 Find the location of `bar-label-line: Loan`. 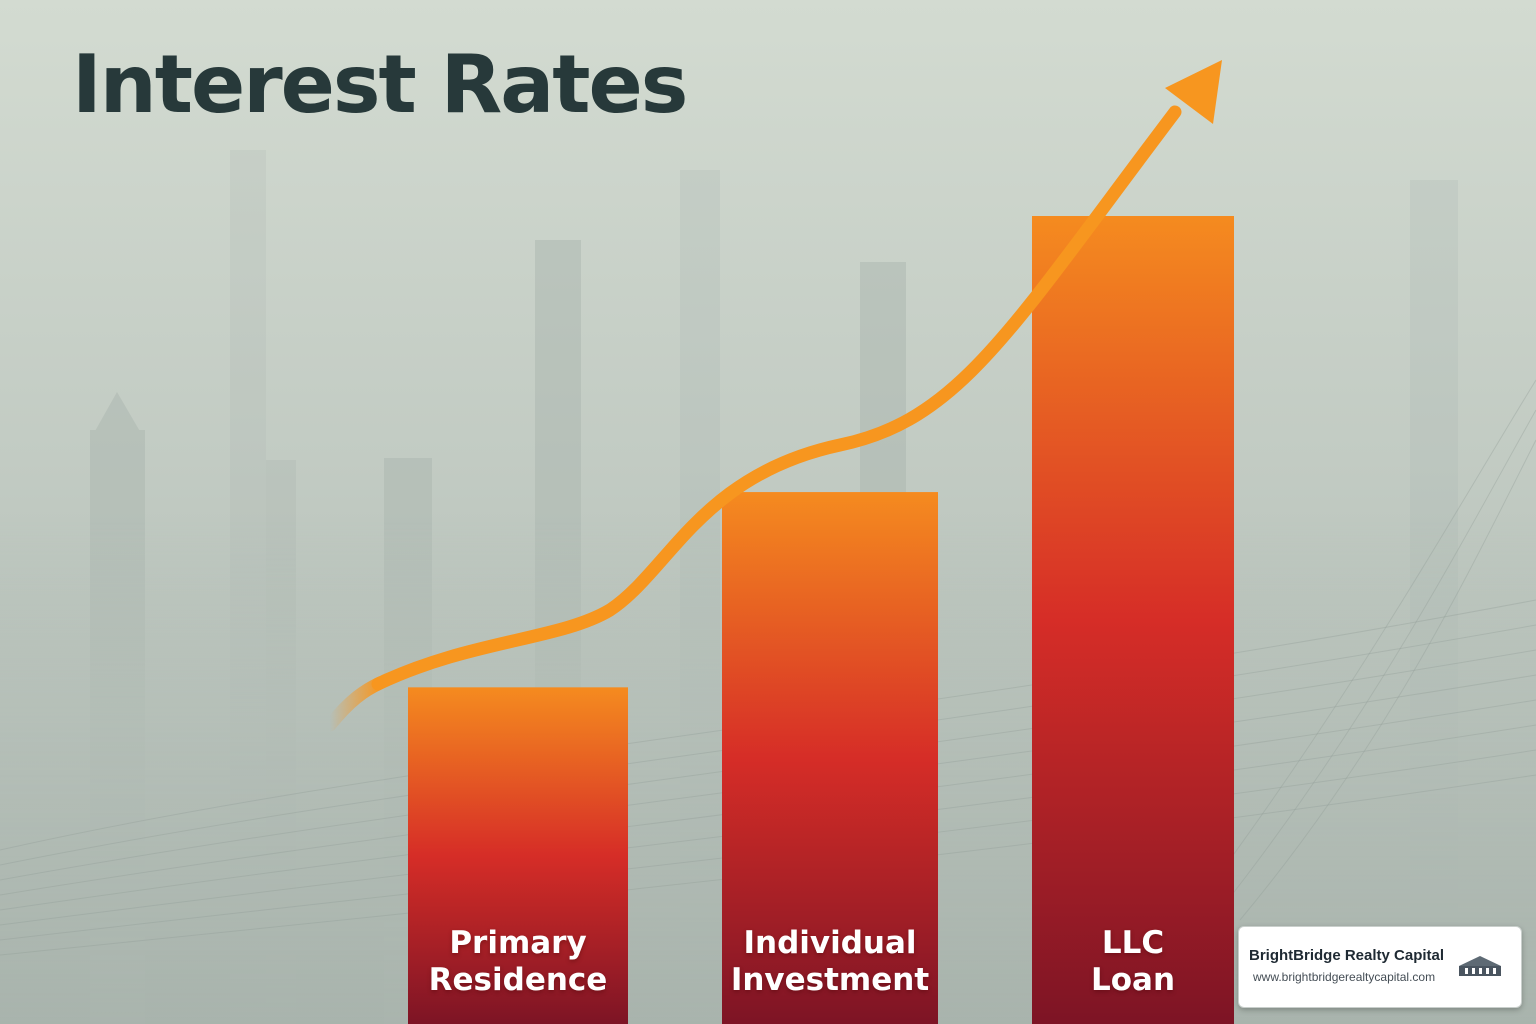

bar-label-line: Loan is located at coordinates (1133, 980).